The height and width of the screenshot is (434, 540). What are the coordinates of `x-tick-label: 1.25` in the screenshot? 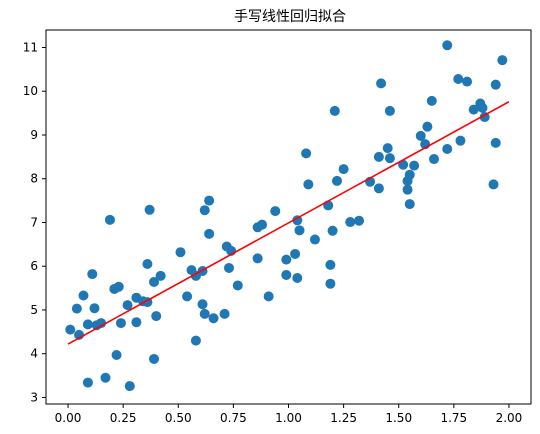 It's located at (343, 418).